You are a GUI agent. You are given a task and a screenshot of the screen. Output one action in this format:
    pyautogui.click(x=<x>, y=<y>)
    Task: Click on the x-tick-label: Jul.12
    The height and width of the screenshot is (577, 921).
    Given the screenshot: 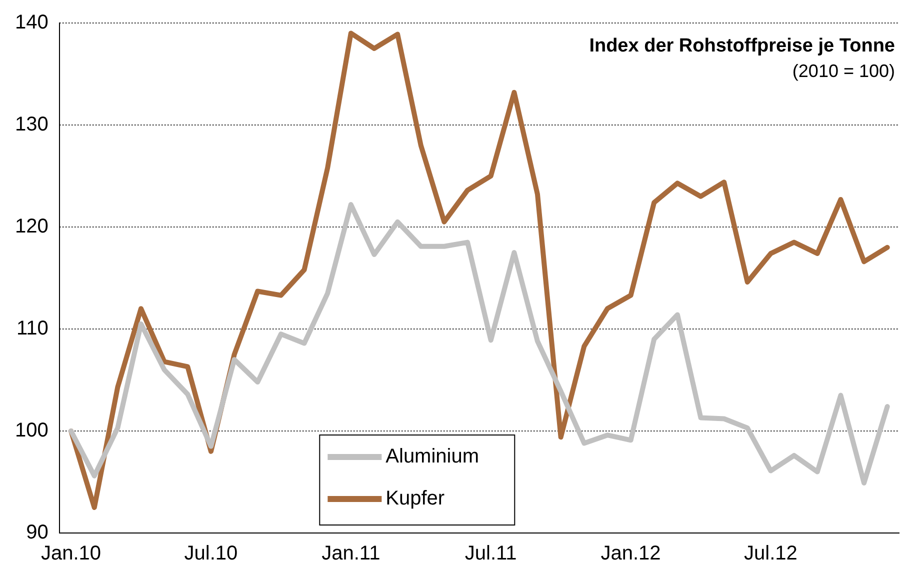 What is the action you would take?
    pyautogui.click(x=771, y=553)
    